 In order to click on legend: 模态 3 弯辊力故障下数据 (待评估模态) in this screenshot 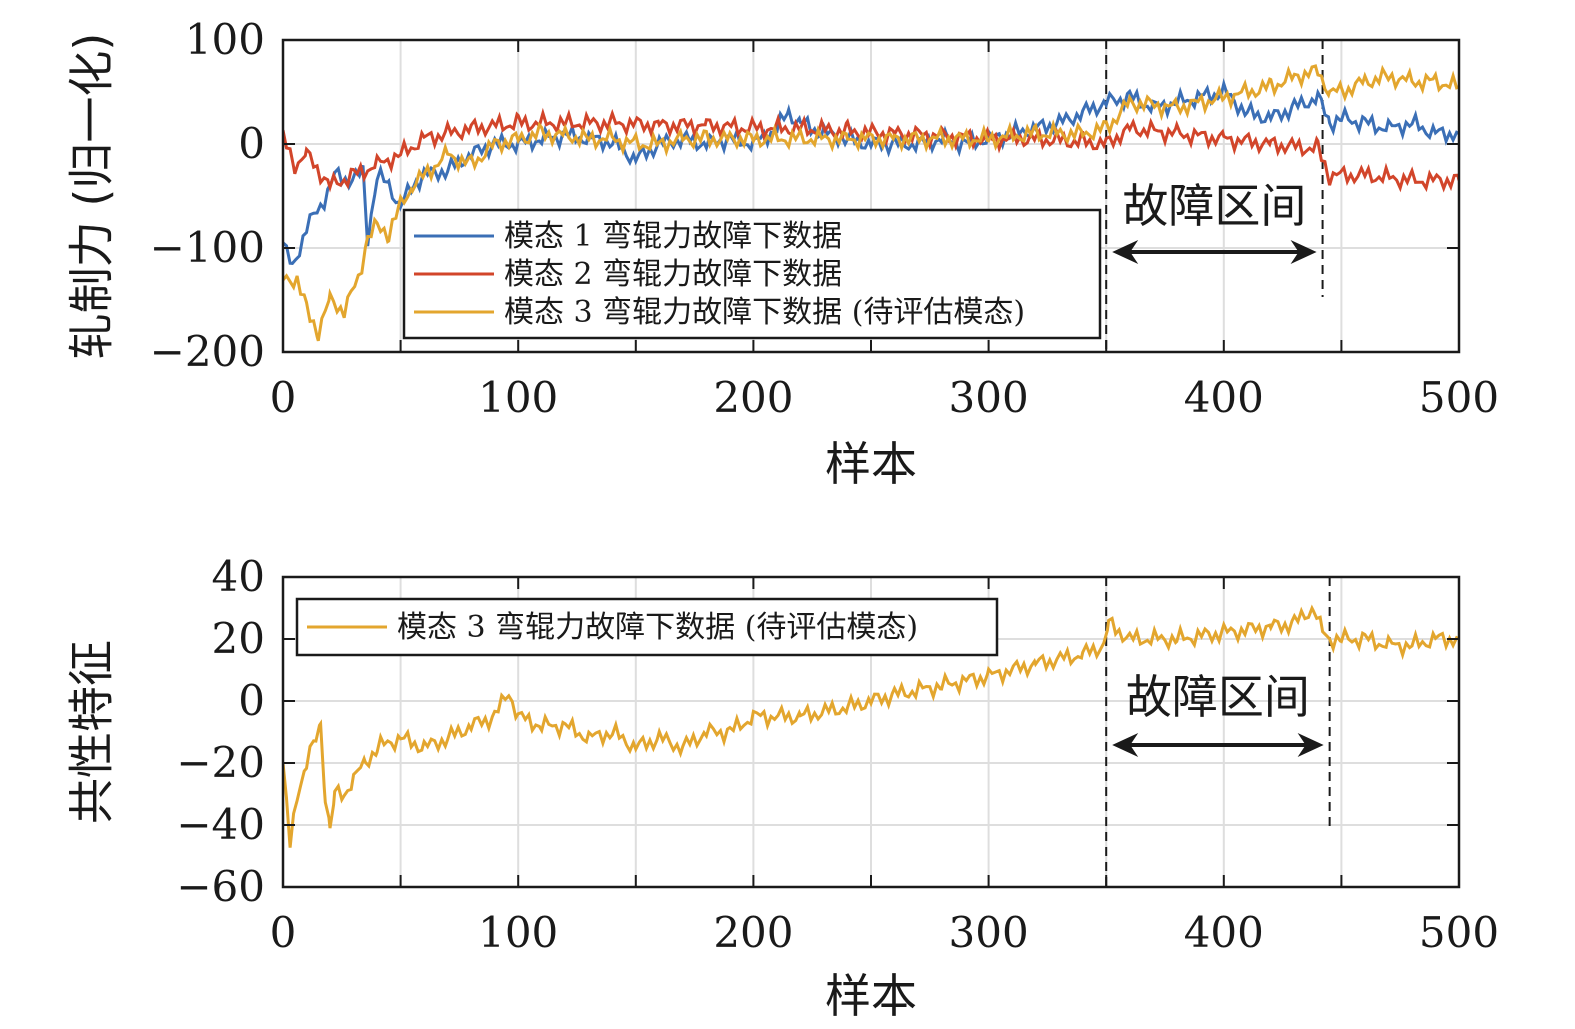, I will do `click(647, 627)`.